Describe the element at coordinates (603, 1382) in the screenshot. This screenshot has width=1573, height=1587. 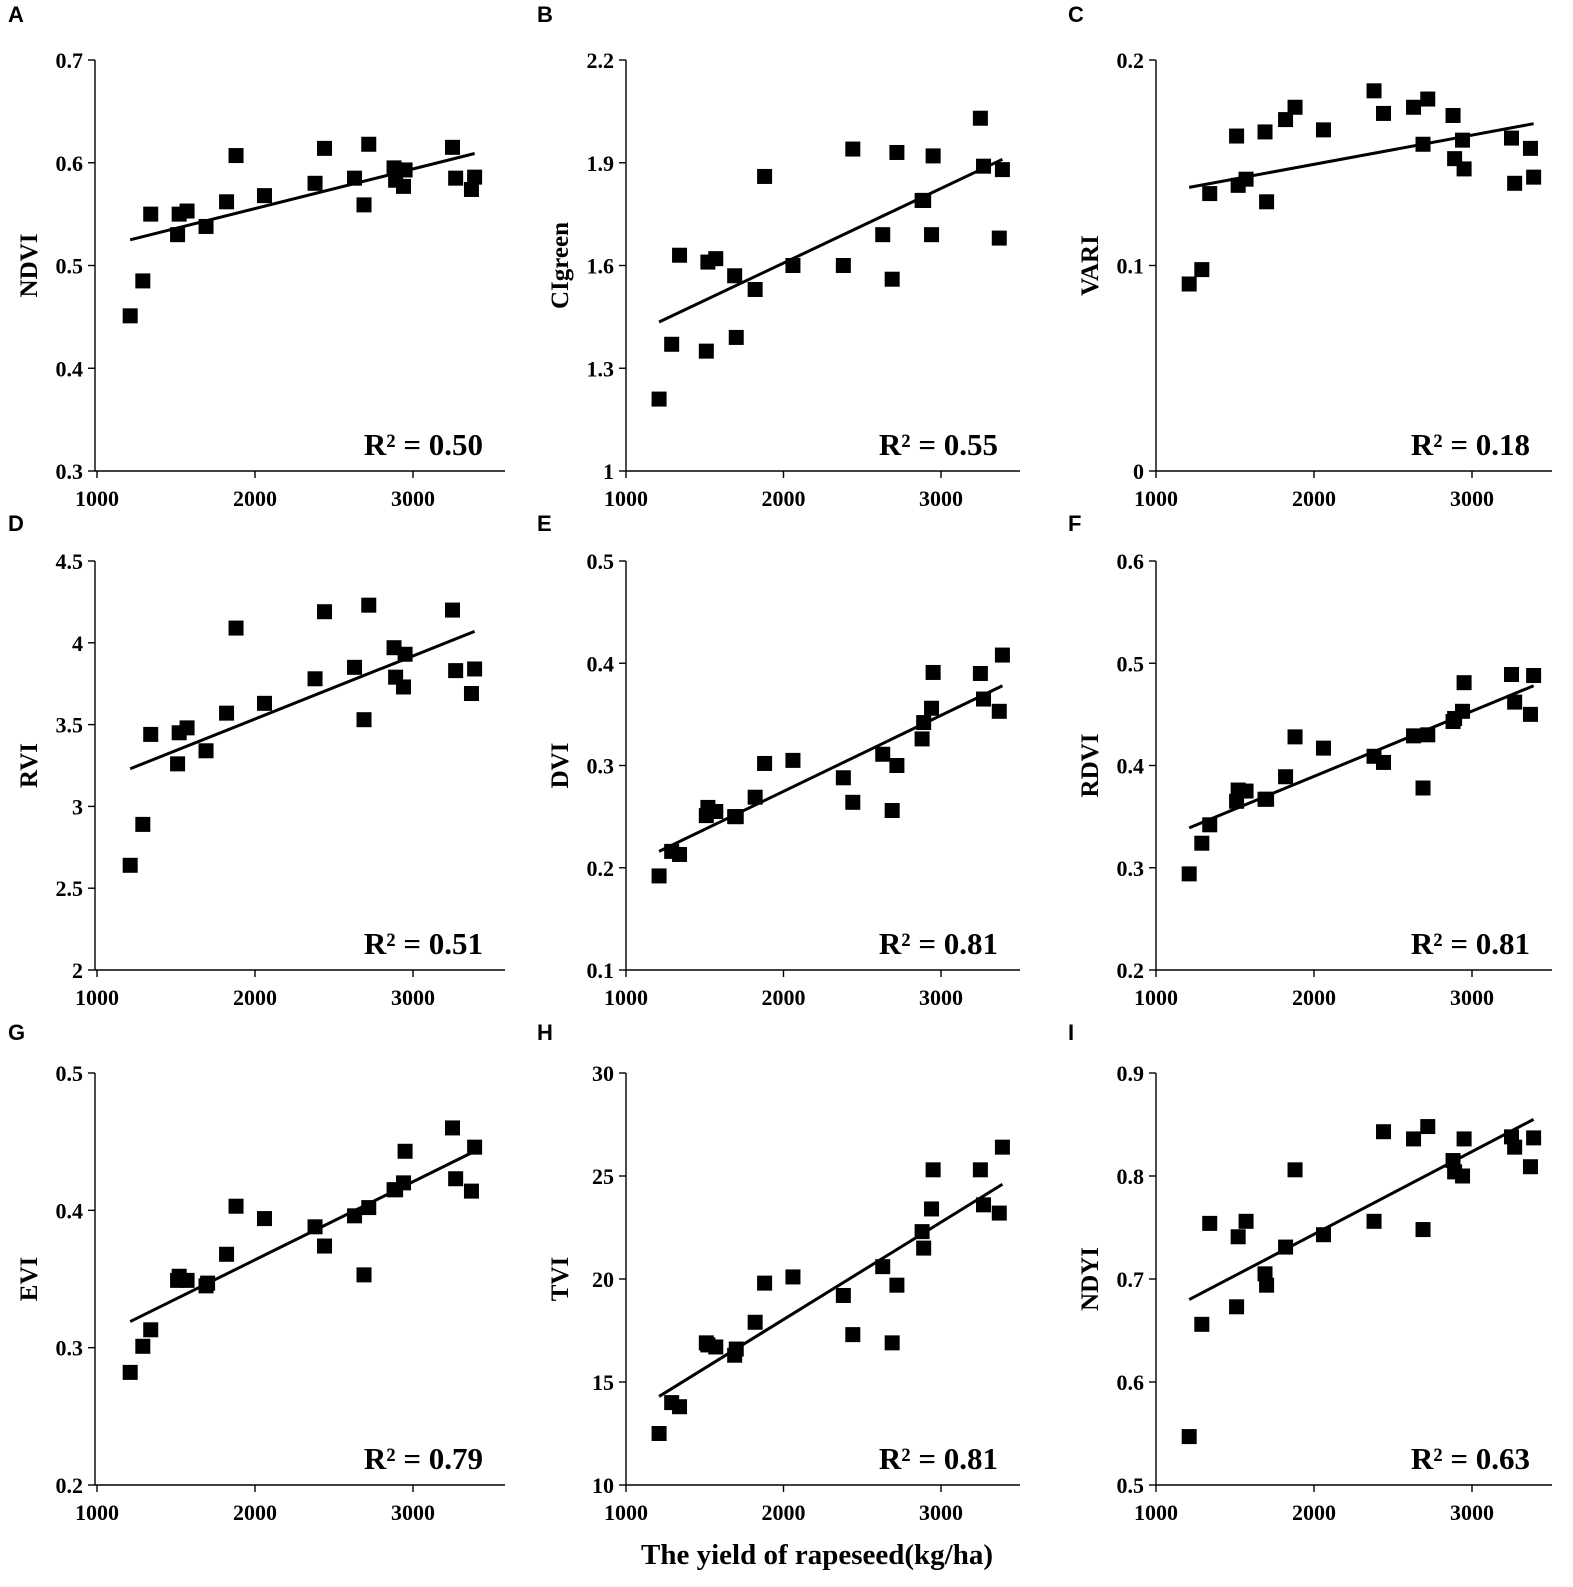
I see `y-tick-label: 15` at that location.